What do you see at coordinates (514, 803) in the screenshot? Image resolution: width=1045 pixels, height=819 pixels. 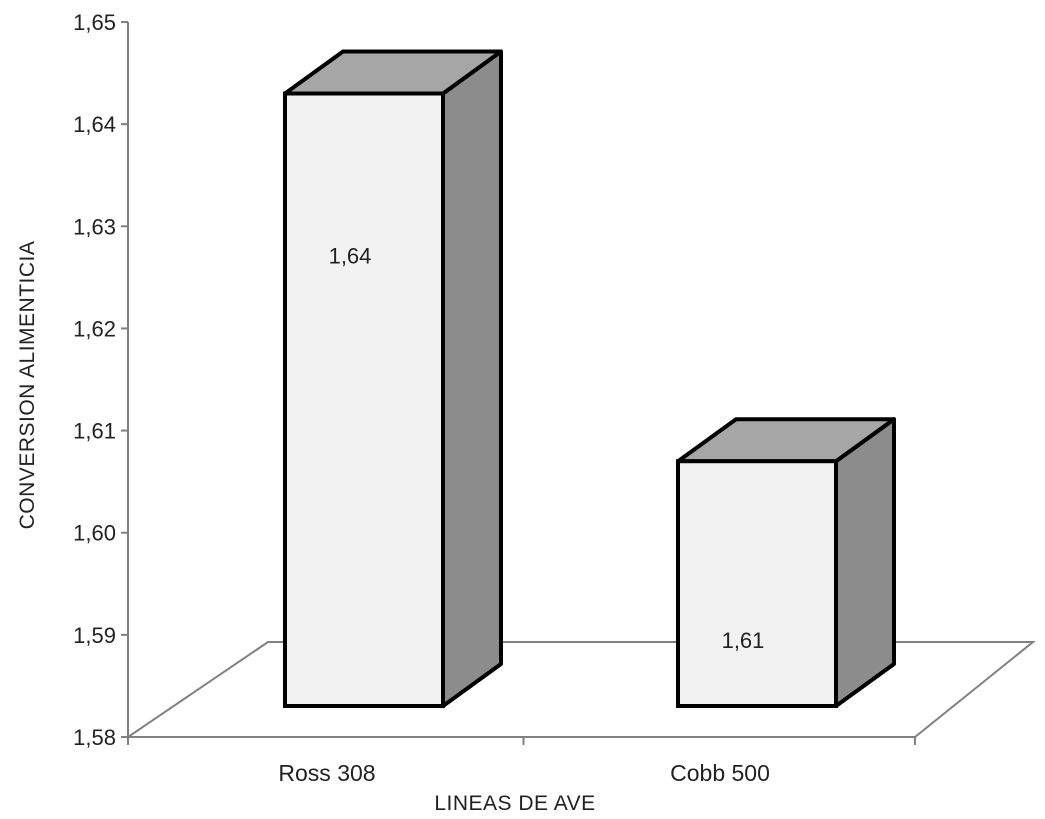 I see `x-axis-title: LINEAS DE AVE` at bounding box center [514, 803].